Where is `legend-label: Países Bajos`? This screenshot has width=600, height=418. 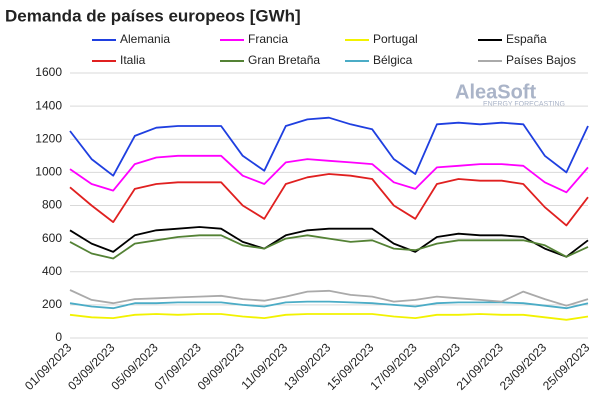
legend-label: Países Bajos is located at coordinates (541, 60).